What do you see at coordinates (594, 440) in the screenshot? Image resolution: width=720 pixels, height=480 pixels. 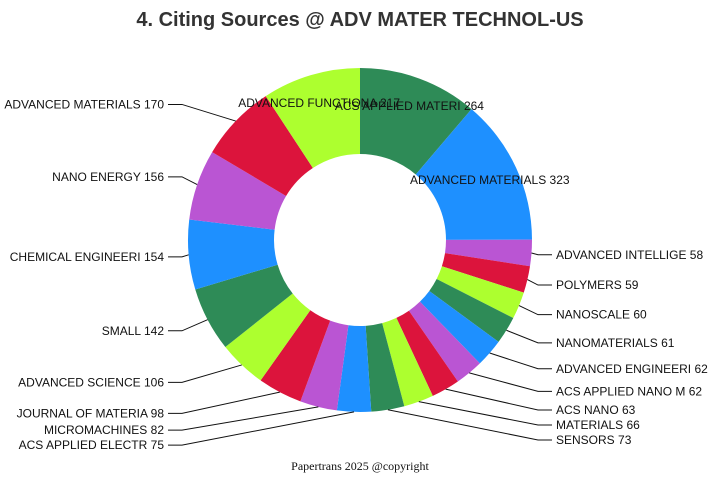 I see `slice-label-11-sensors: SENSORS 73` at bounding box center [594, 440].